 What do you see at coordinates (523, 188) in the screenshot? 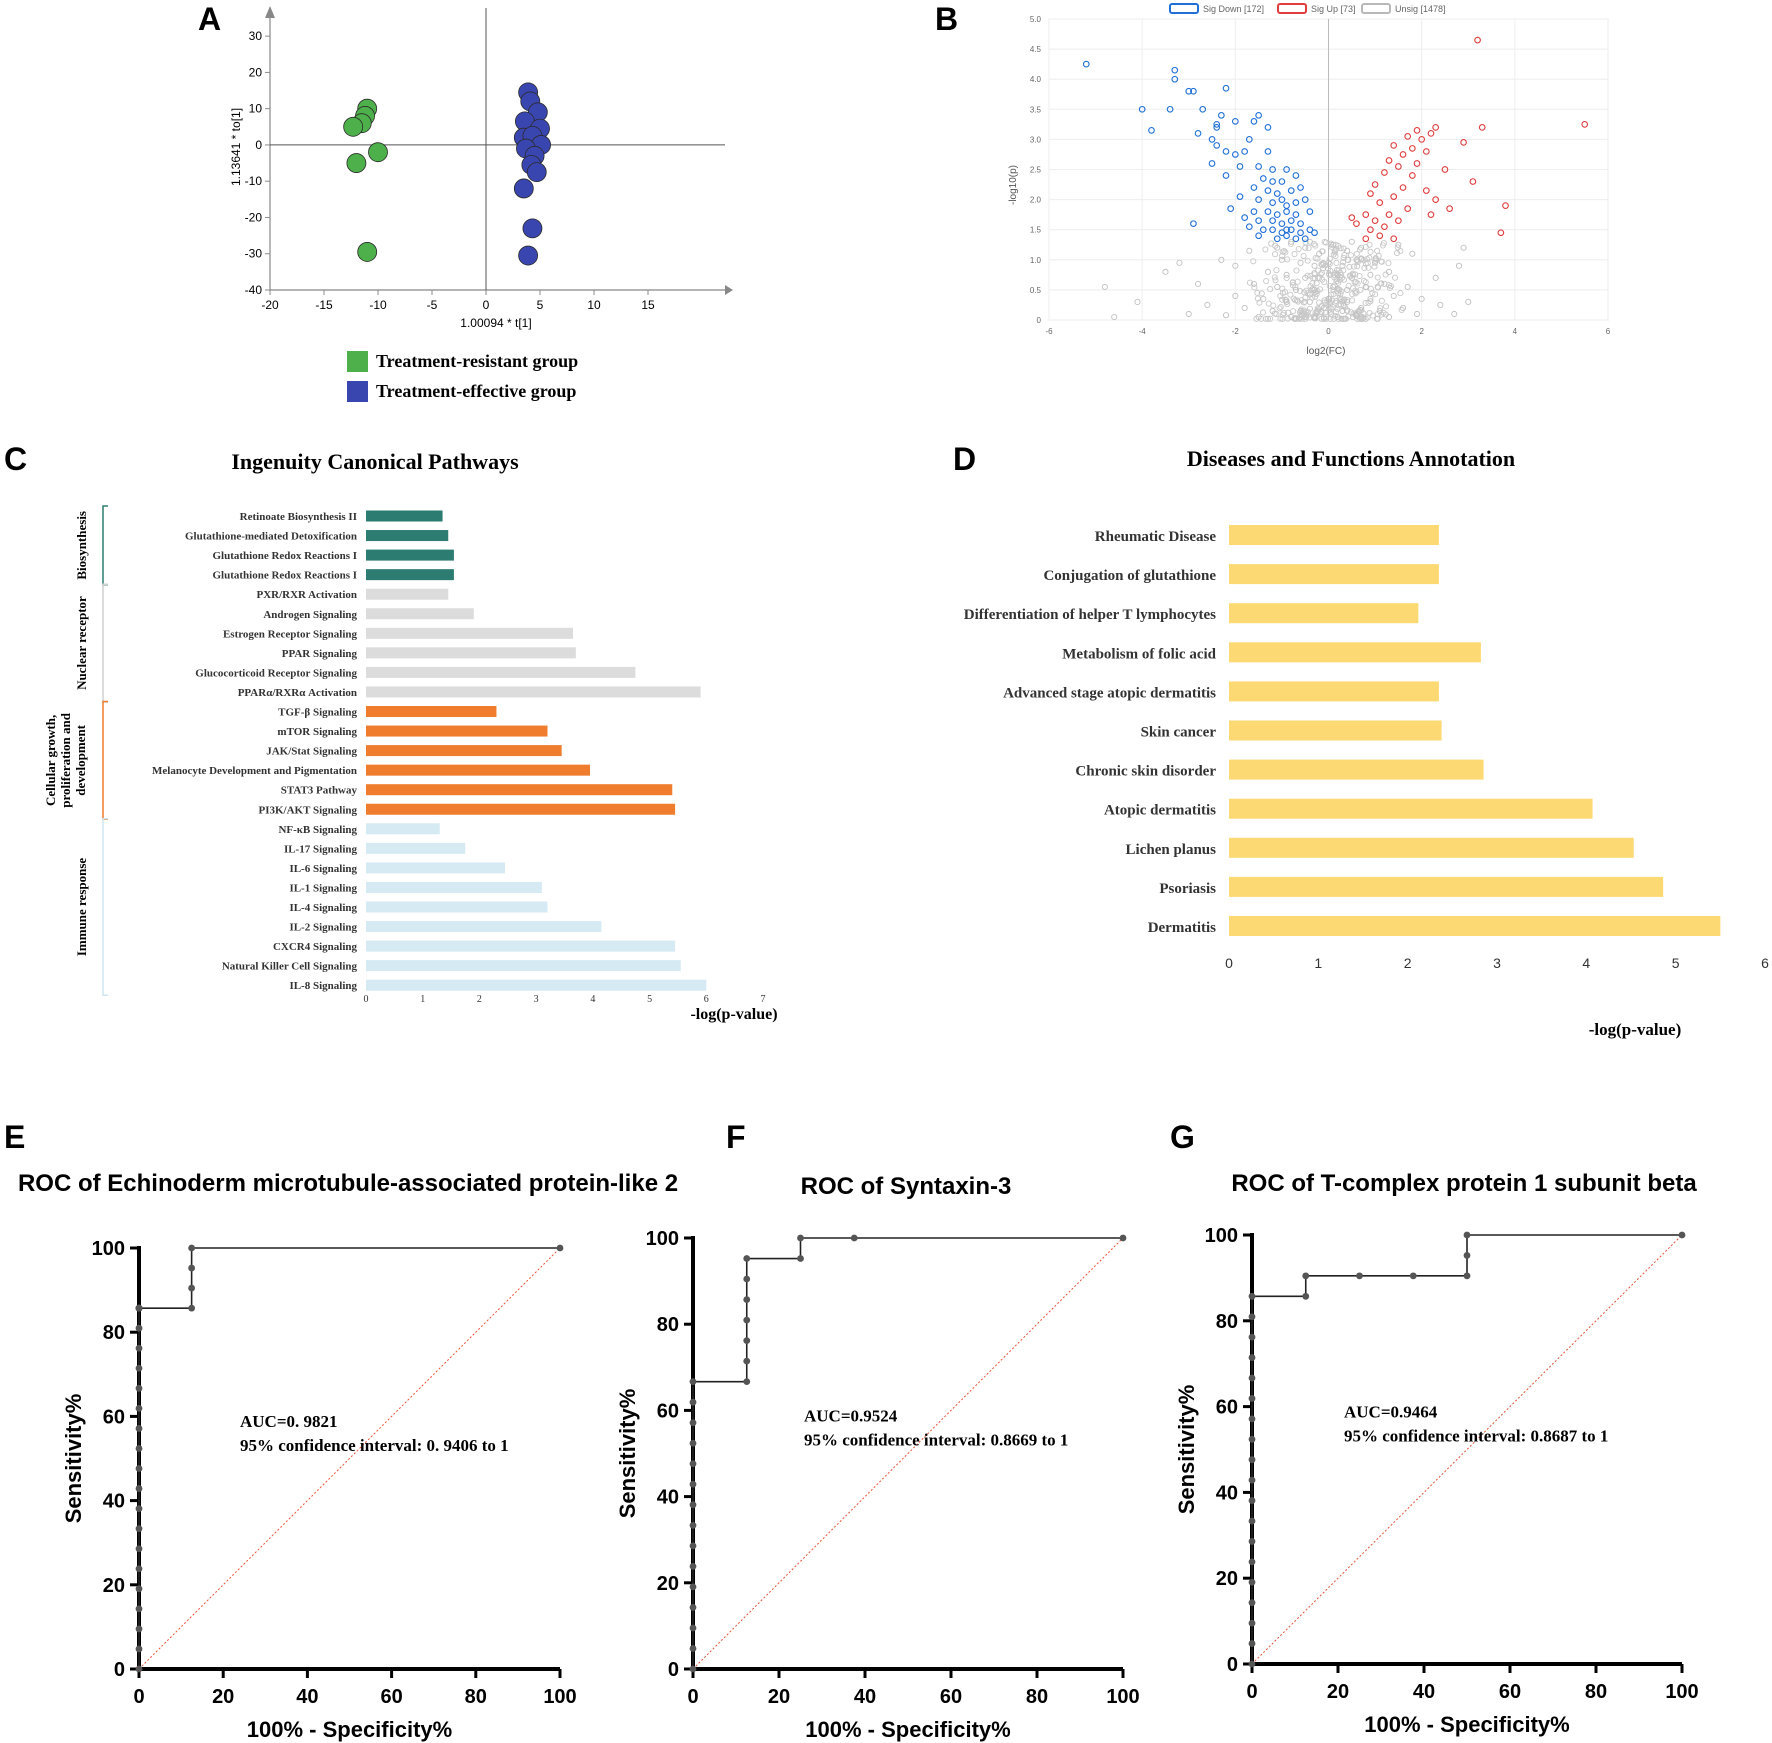
I see `score-point` at bounding box center [523, 188].